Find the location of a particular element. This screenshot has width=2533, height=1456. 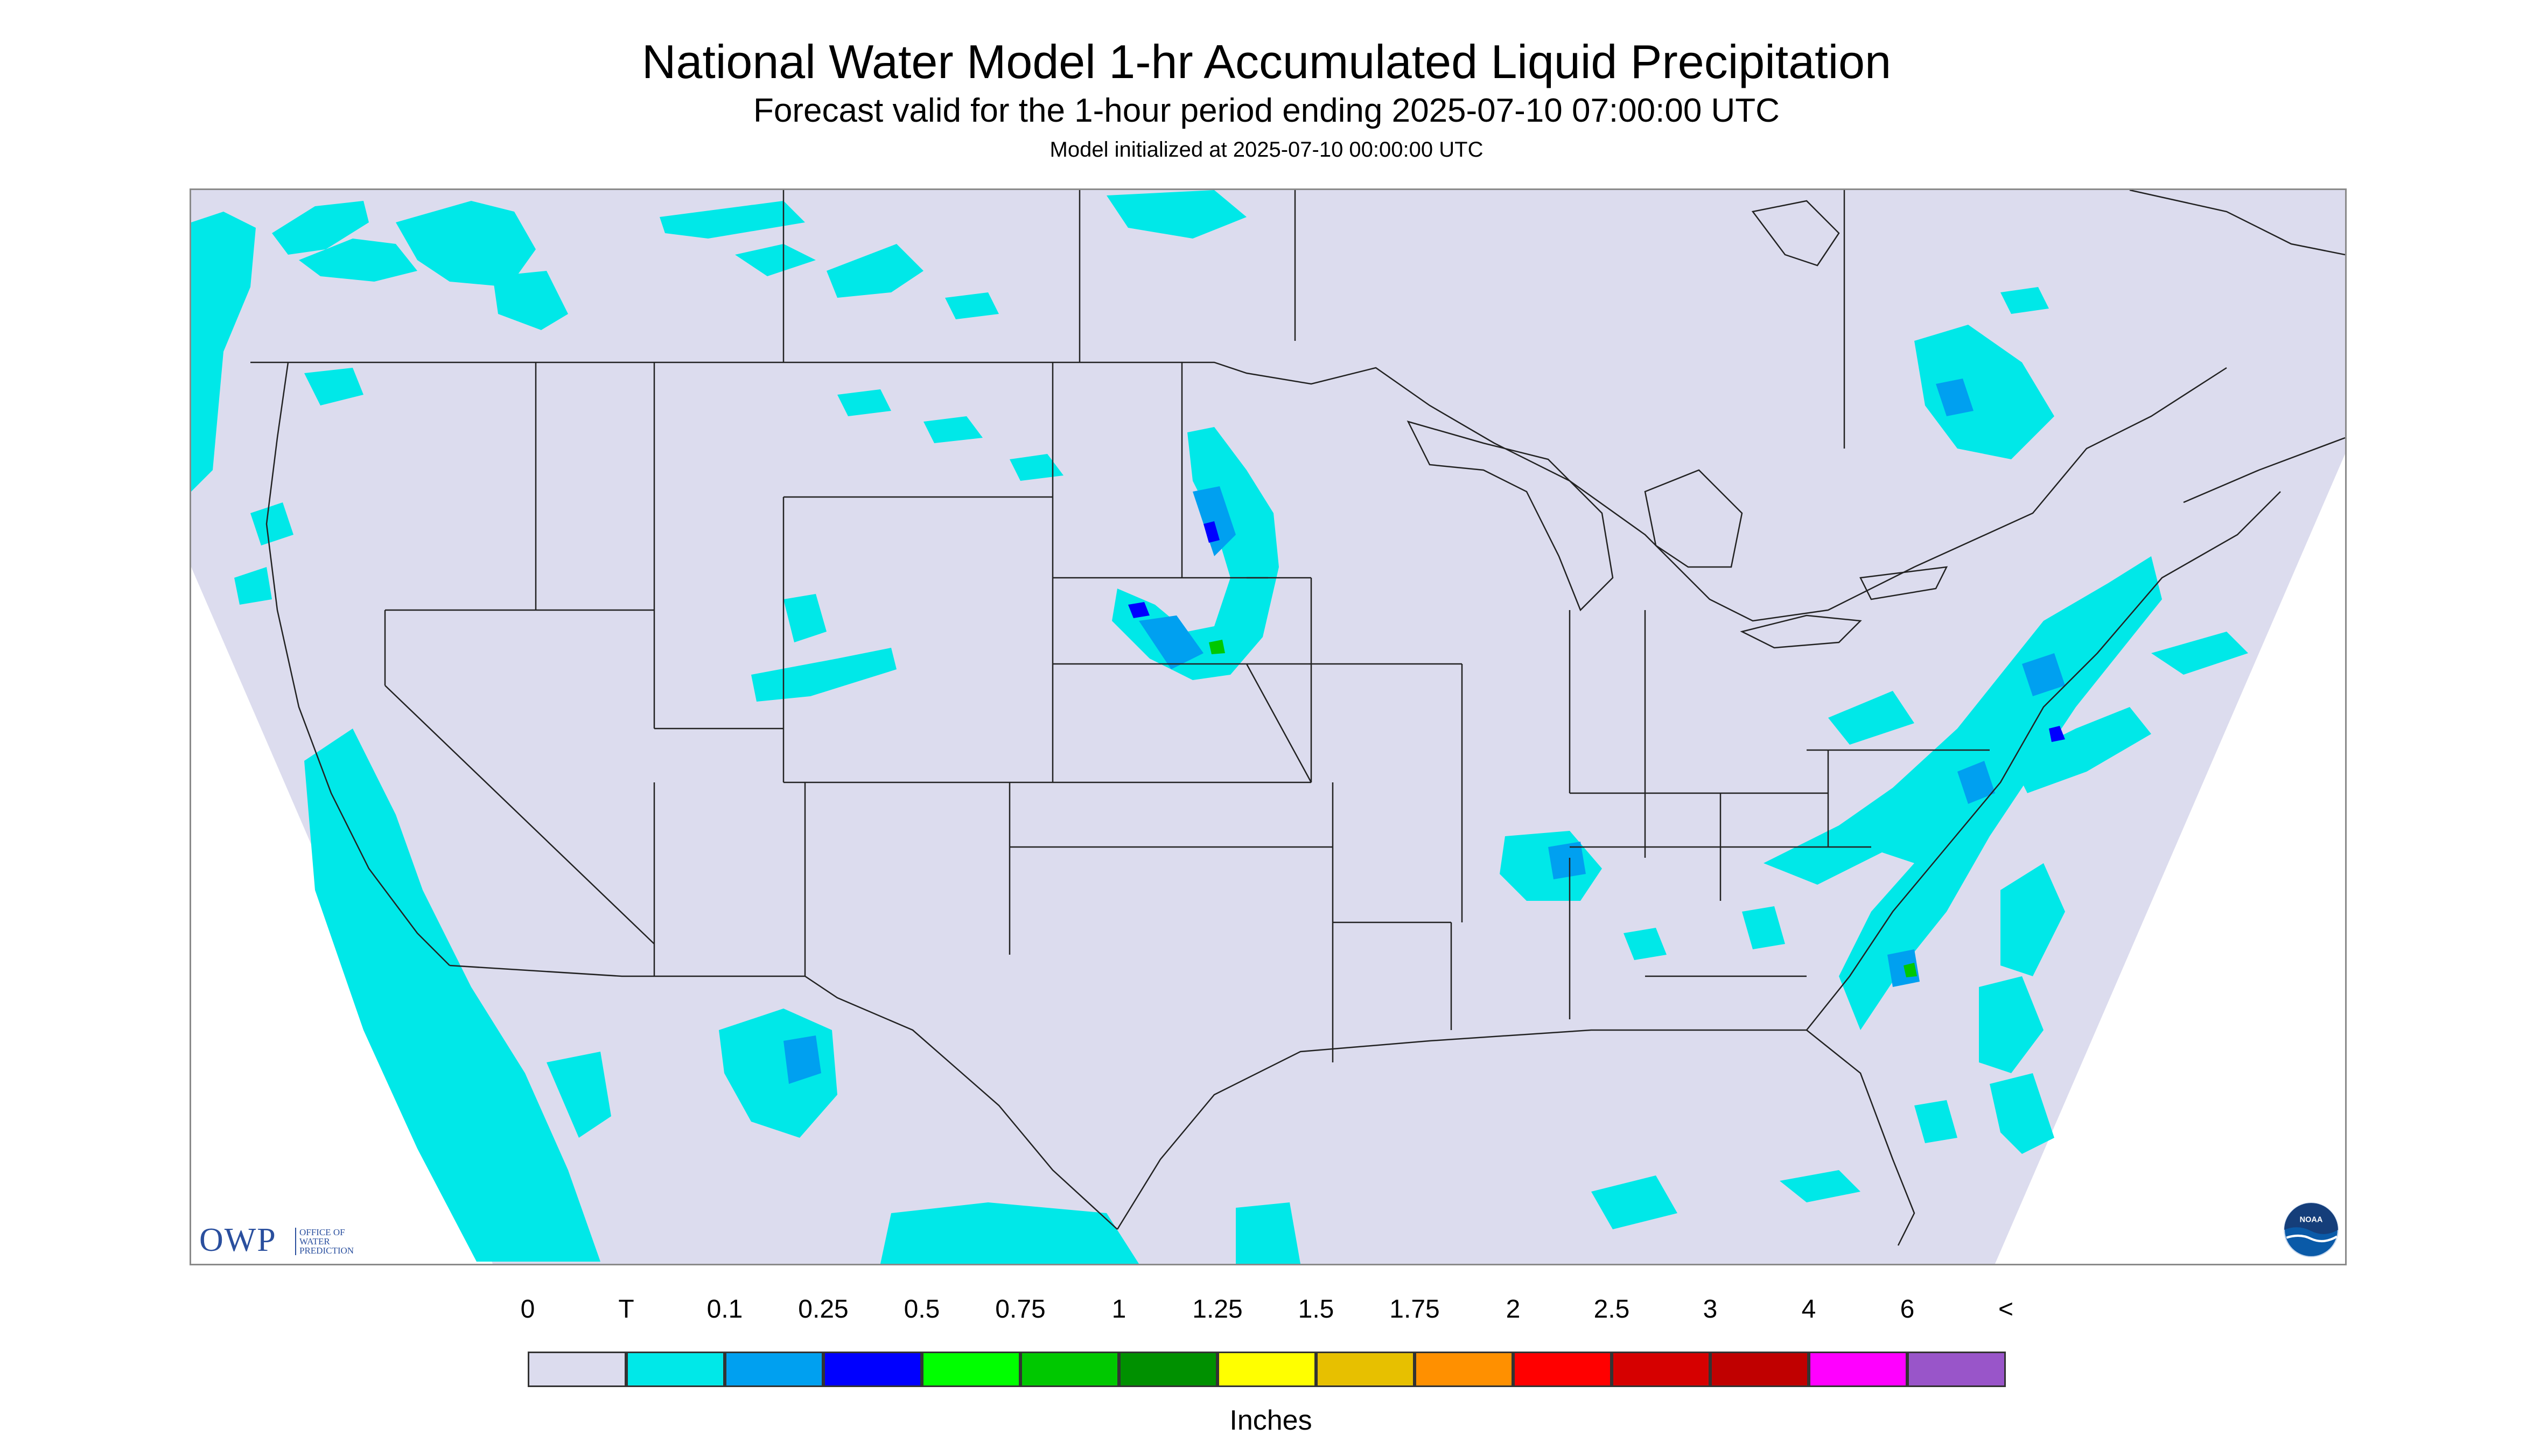

noaa-logo: NOAA is located at coordinates (2311, 1229).